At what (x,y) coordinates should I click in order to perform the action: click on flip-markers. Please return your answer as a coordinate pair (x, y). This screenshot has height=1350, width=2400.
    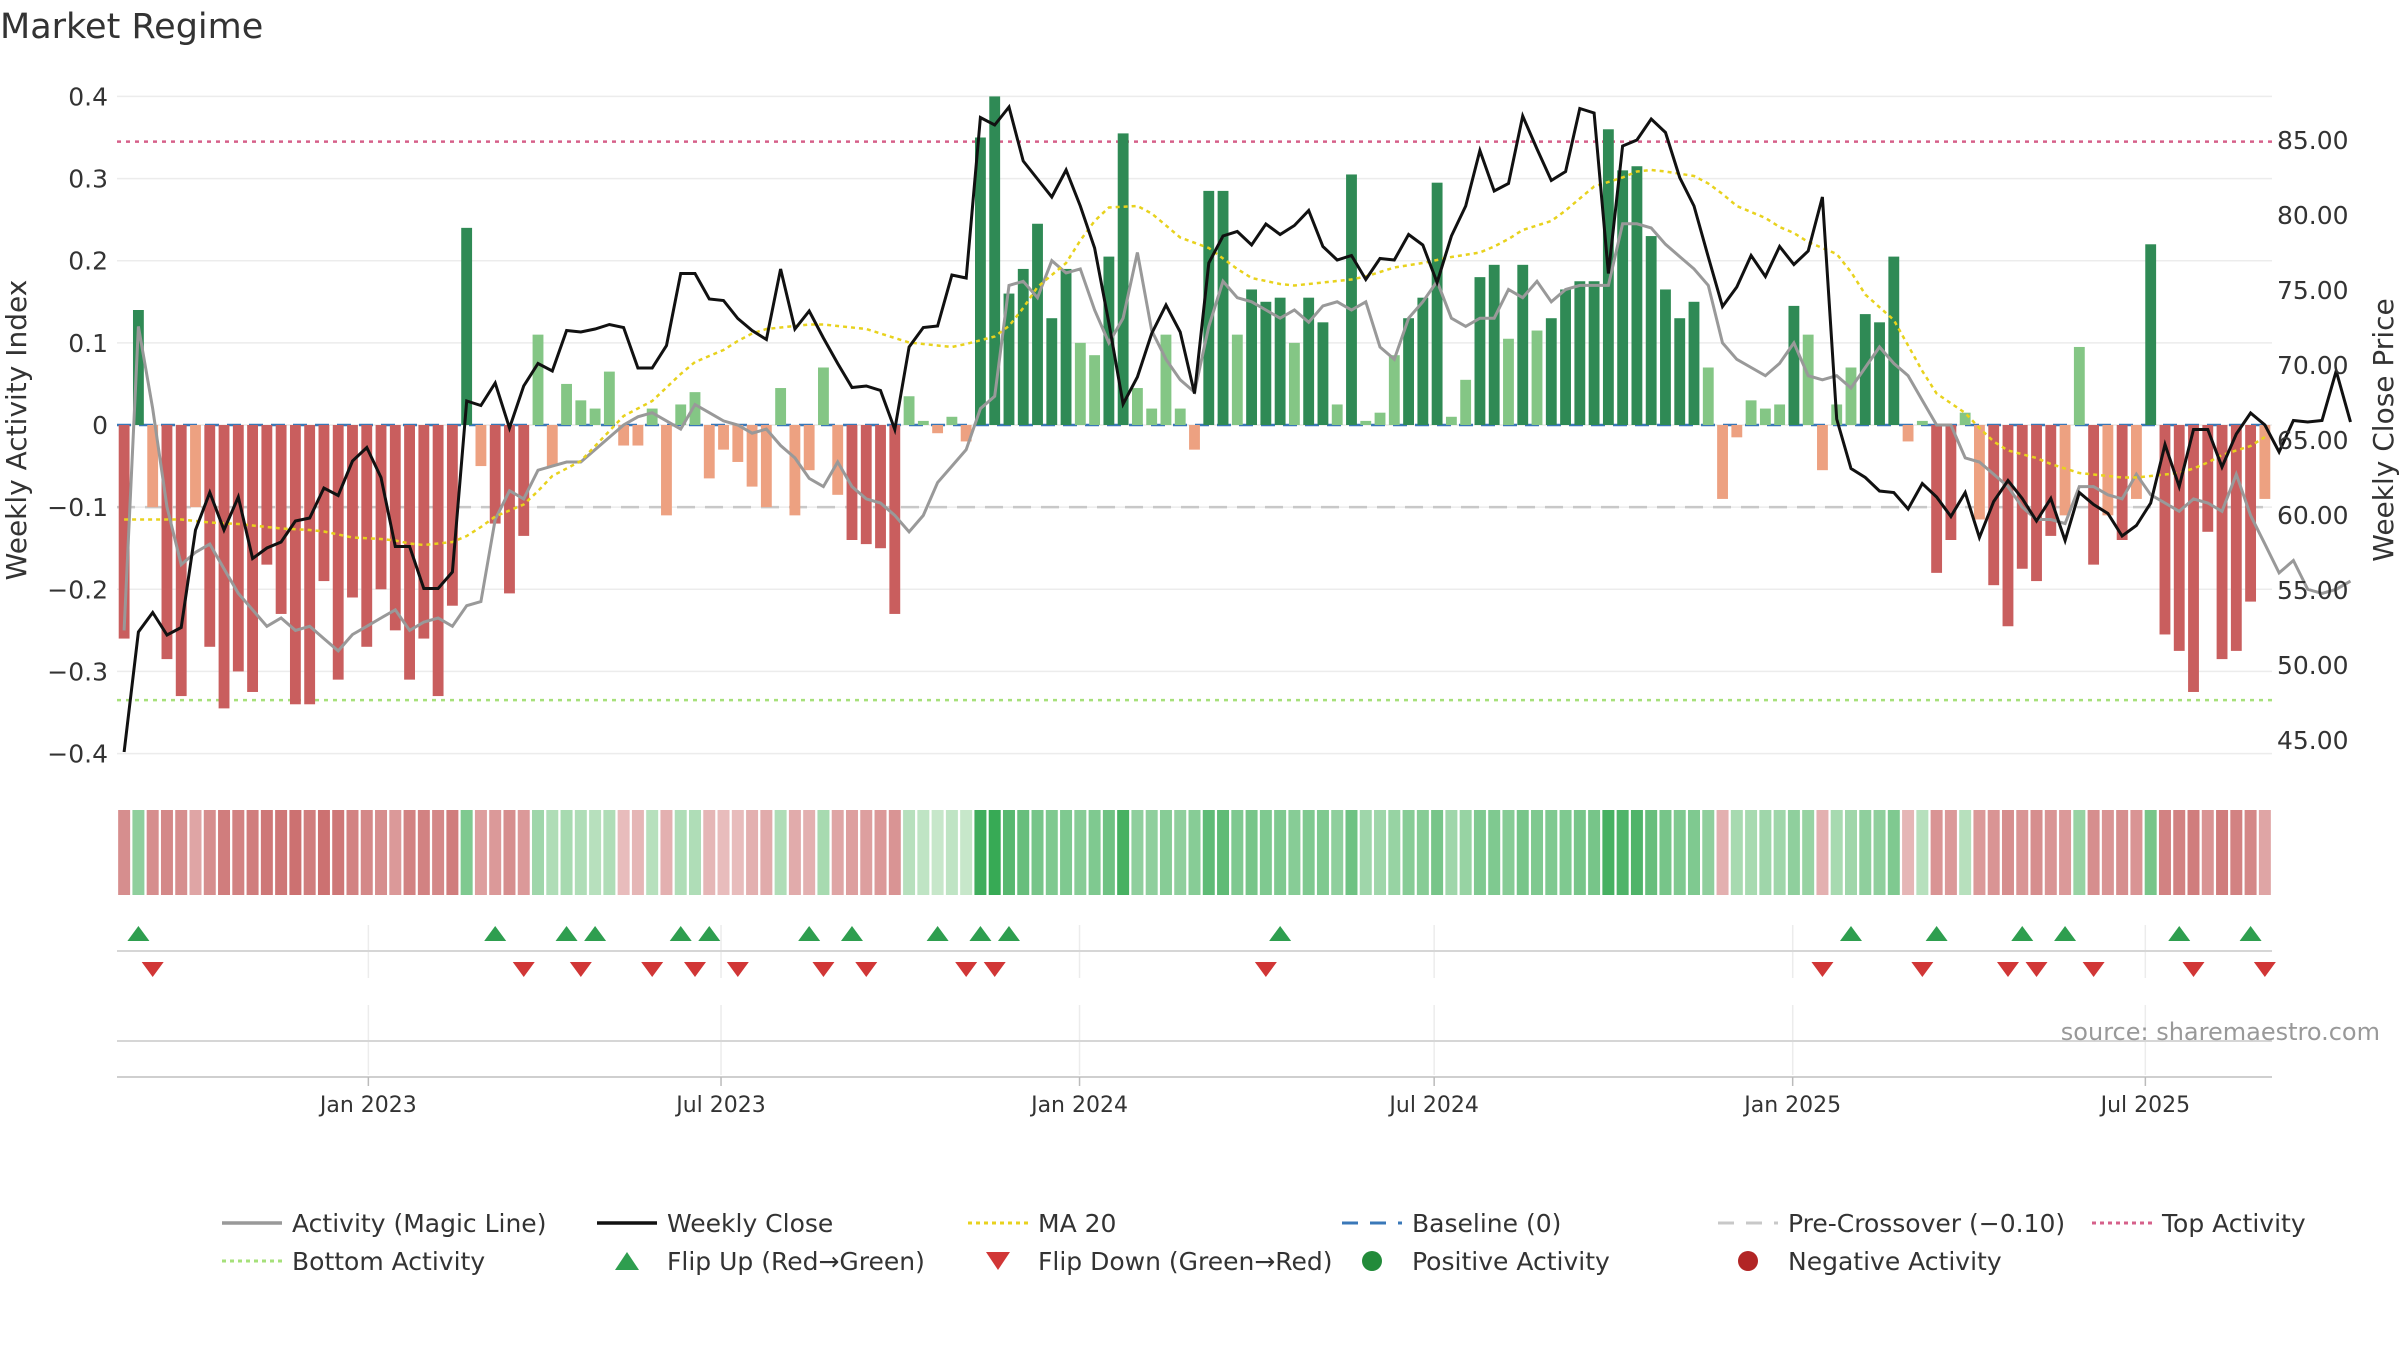
    Looking at the image, I should click on (1196, 1000).